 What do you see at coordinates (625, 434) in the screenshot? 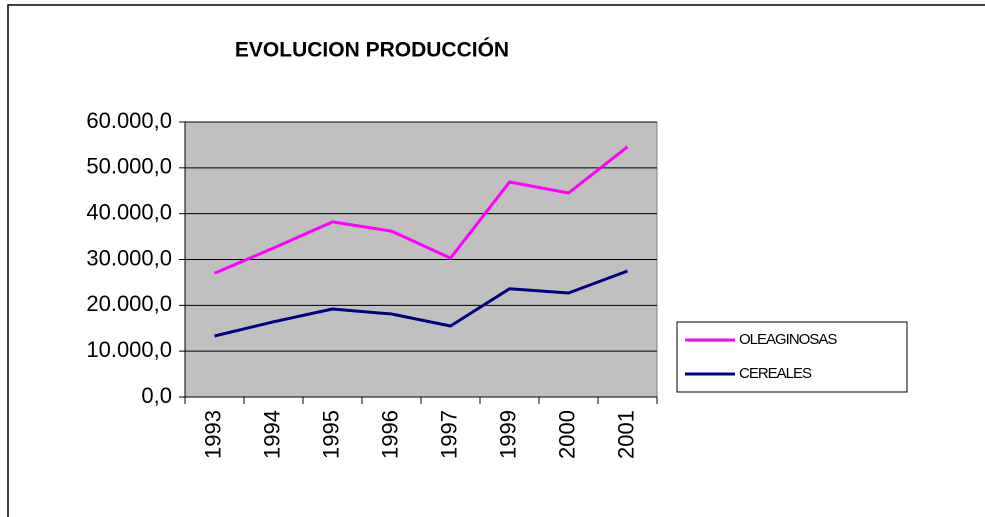
I see `x-tick-label: 2001` at bounding box center [625, 434].